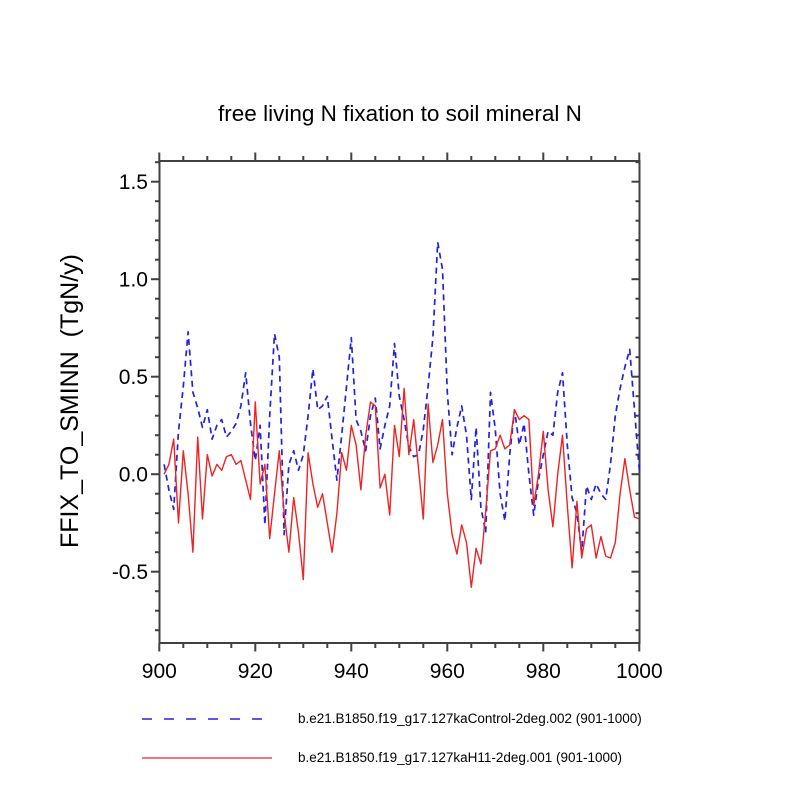 Image resolution: width=800 pixels, height=800 pixels. Describe the element at coordinates (133, 377) in the screenshot. I see `y-tick-label: 0.5` at that location.